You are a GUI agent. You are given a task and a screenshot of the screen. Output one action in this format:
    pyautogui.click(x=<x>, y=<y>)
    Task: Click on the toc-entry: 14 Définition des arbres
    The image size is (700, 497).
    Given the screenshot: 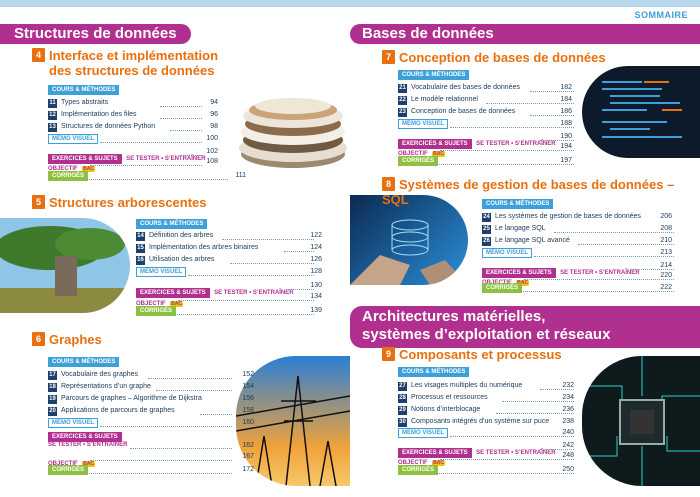 What is the action you would take?
    pyautogui.click(x=174, y=236)
    